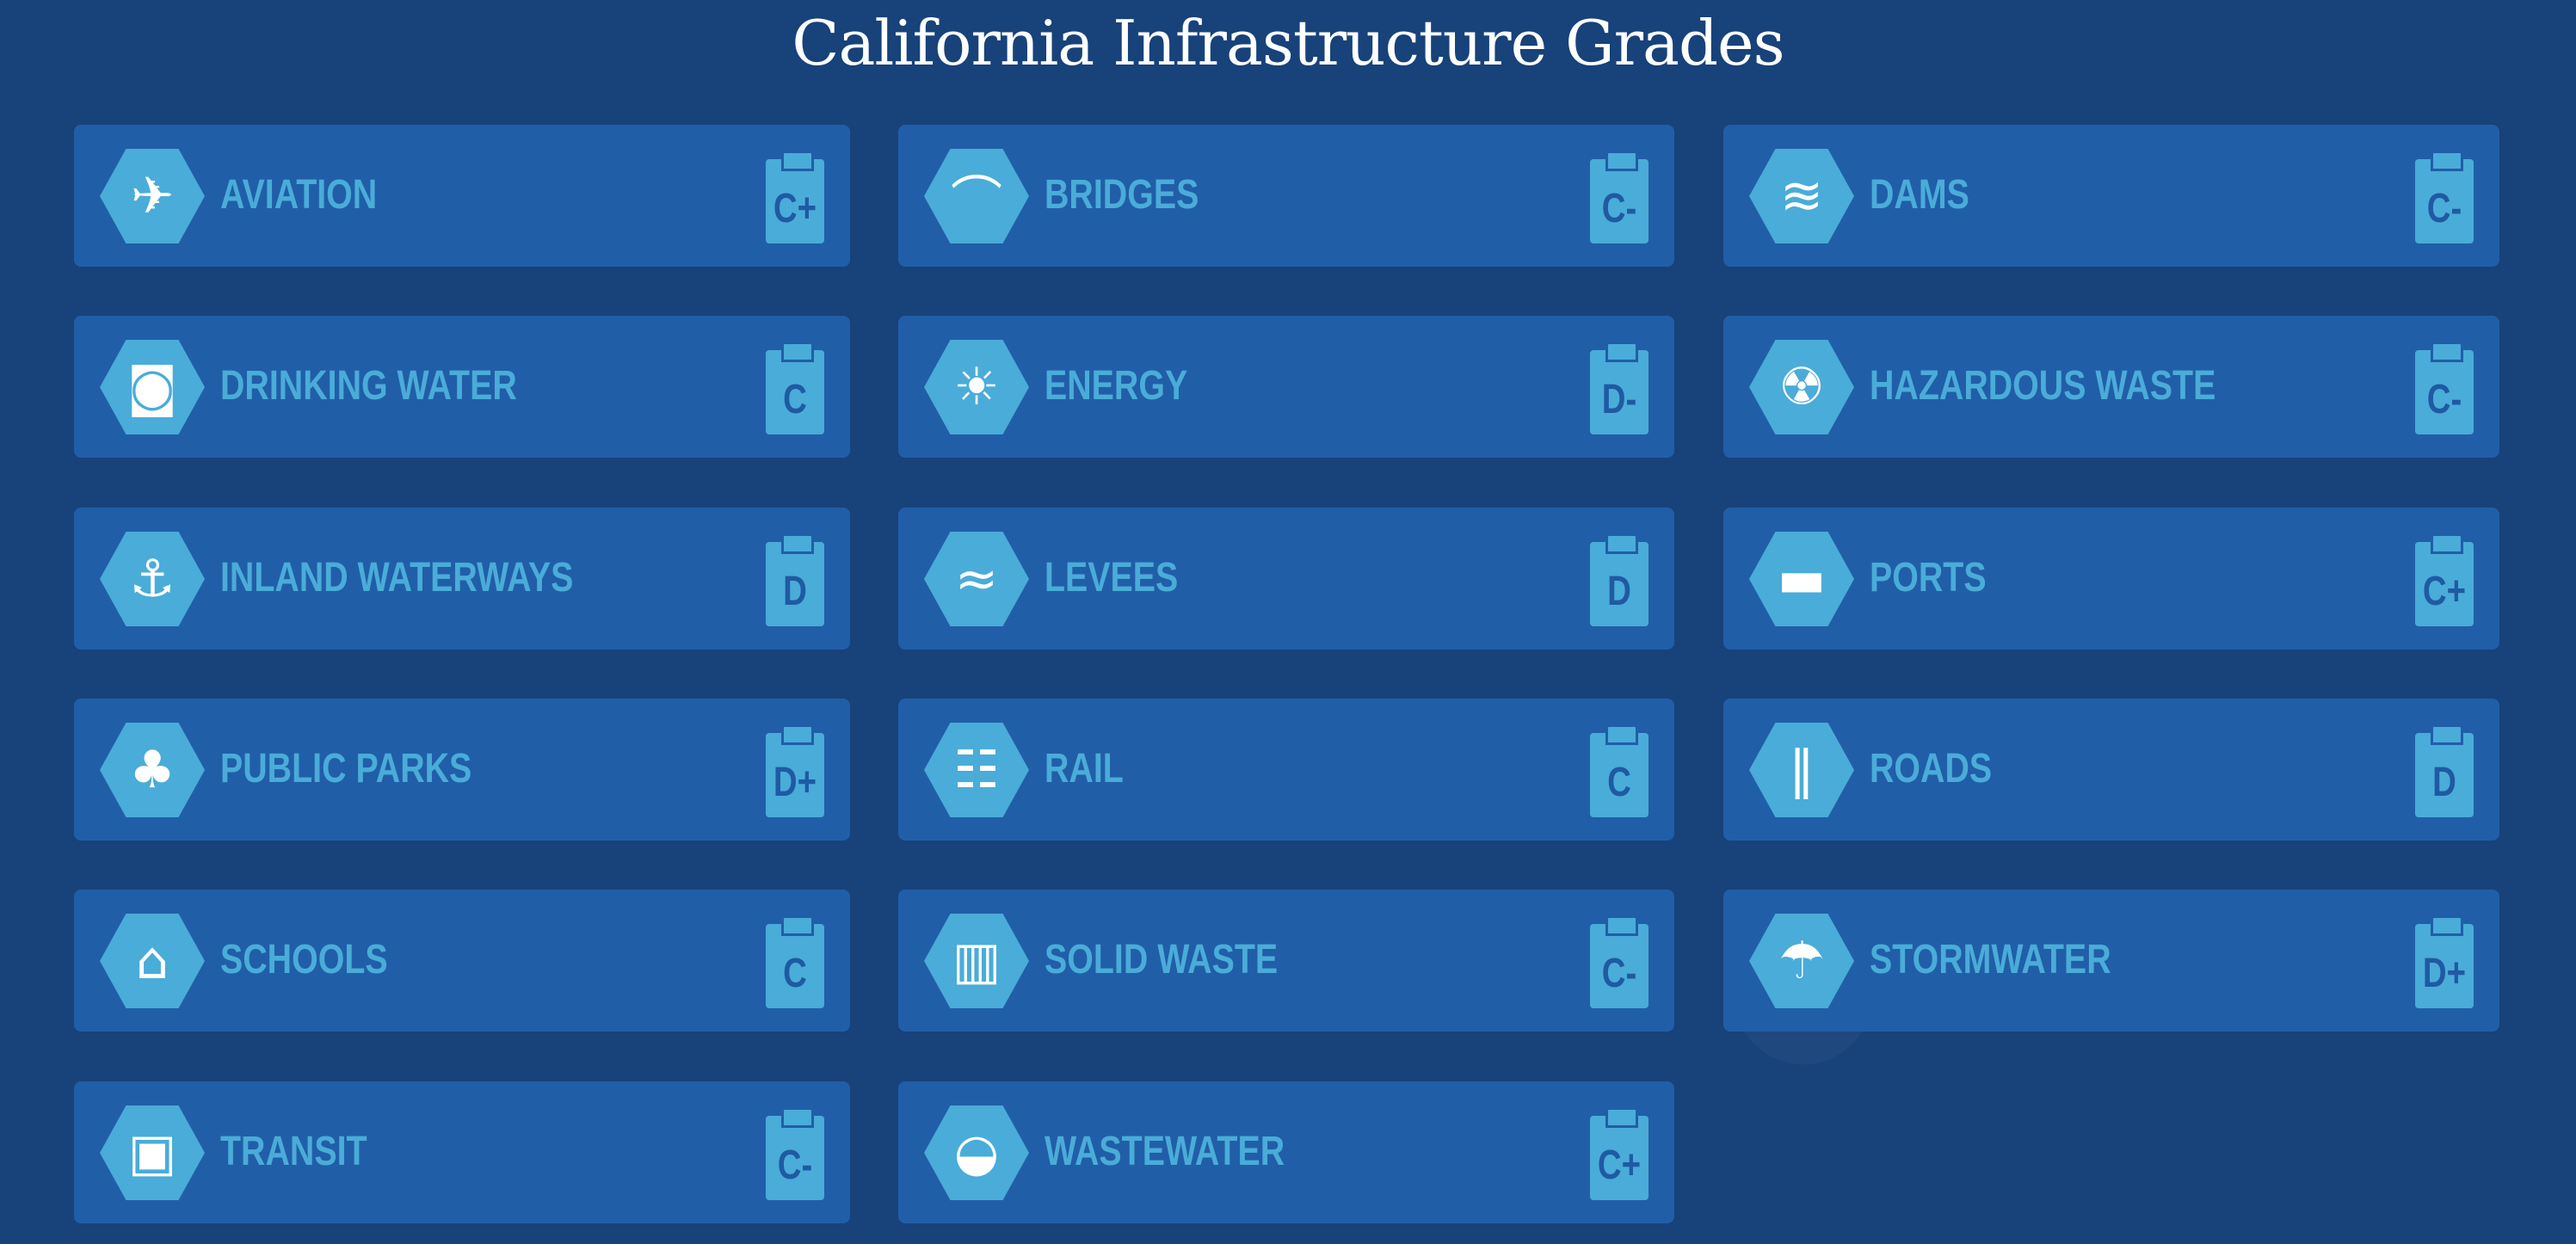 Image resolution: width=2576 pixels, height=1244 pixels. I want to click on category-card-solid-waste: ▥ SOLID WASTE C-, so click(1286, 961).